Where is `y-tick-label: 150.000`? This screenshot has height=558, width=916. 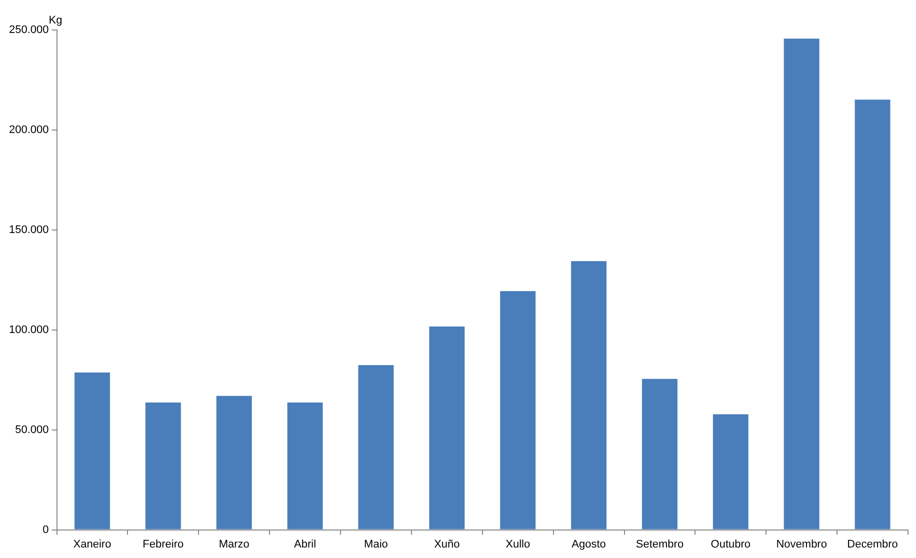 y-tick-label: 150.000 is located at coordinates (28, 230).